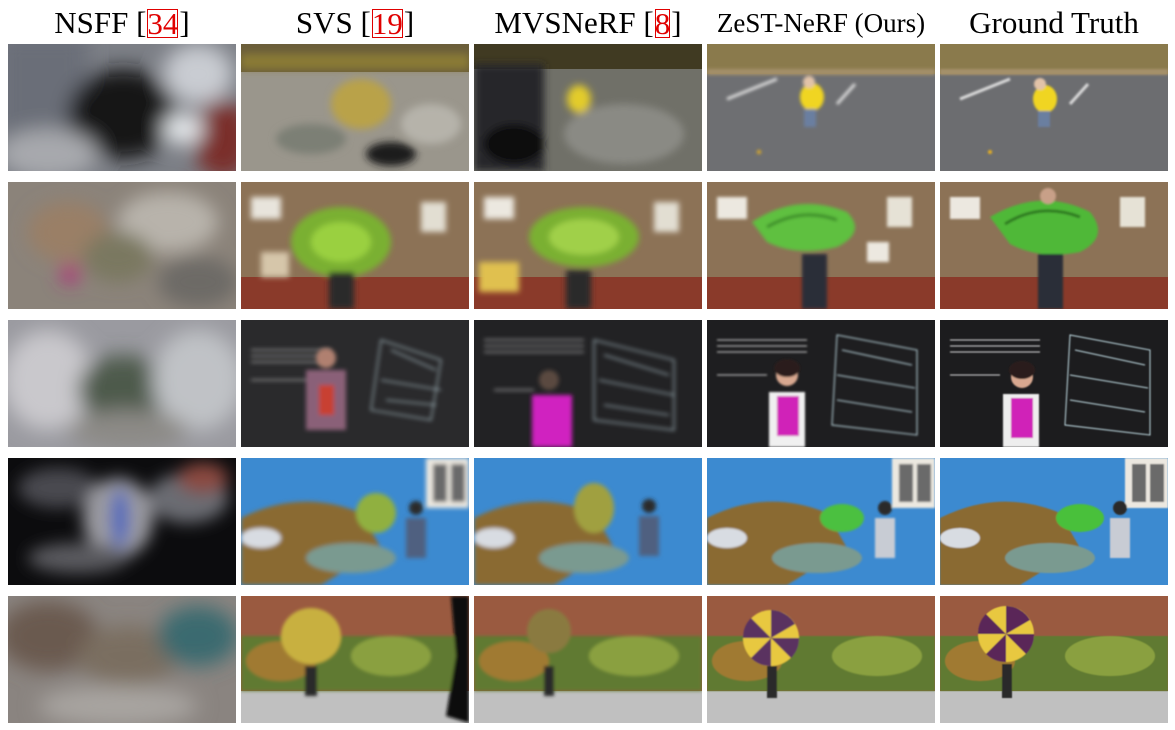 The height and width of the screenshot is (730, 1175). I want to click on image-nsff-row5, so click(122, 659).